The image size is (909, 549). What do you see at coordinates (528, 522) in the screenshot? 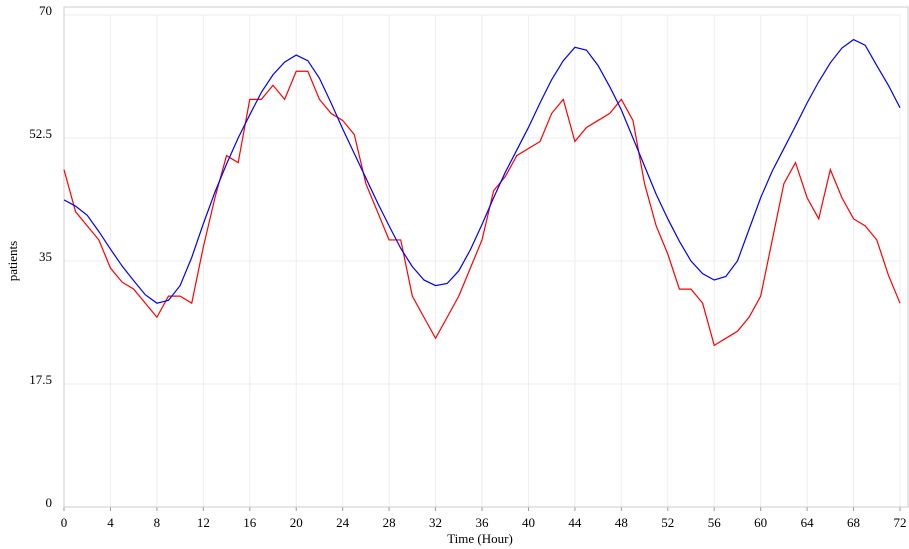
I see `x-tick-label: 40` at bounding box center [528, 522].